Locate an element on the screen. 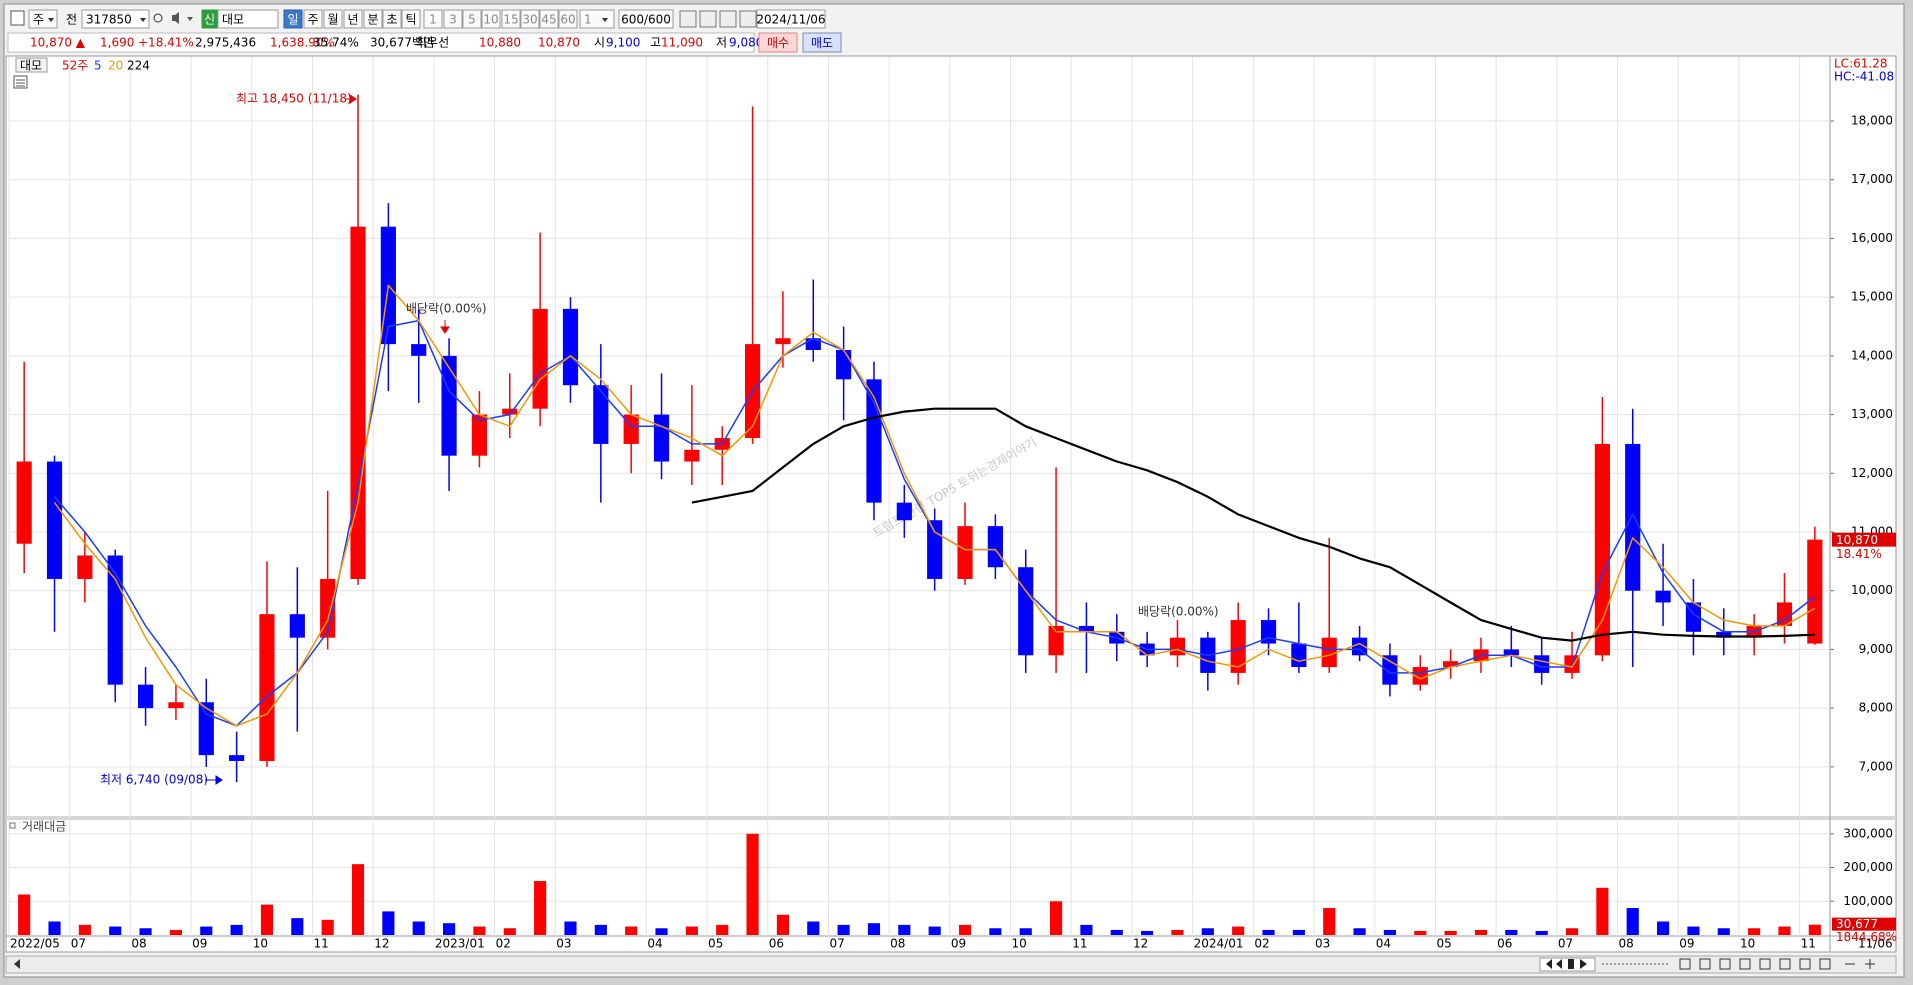 The image size is (1913, 985). sell-button-label: 매도 is located at coordinates (822, 43).